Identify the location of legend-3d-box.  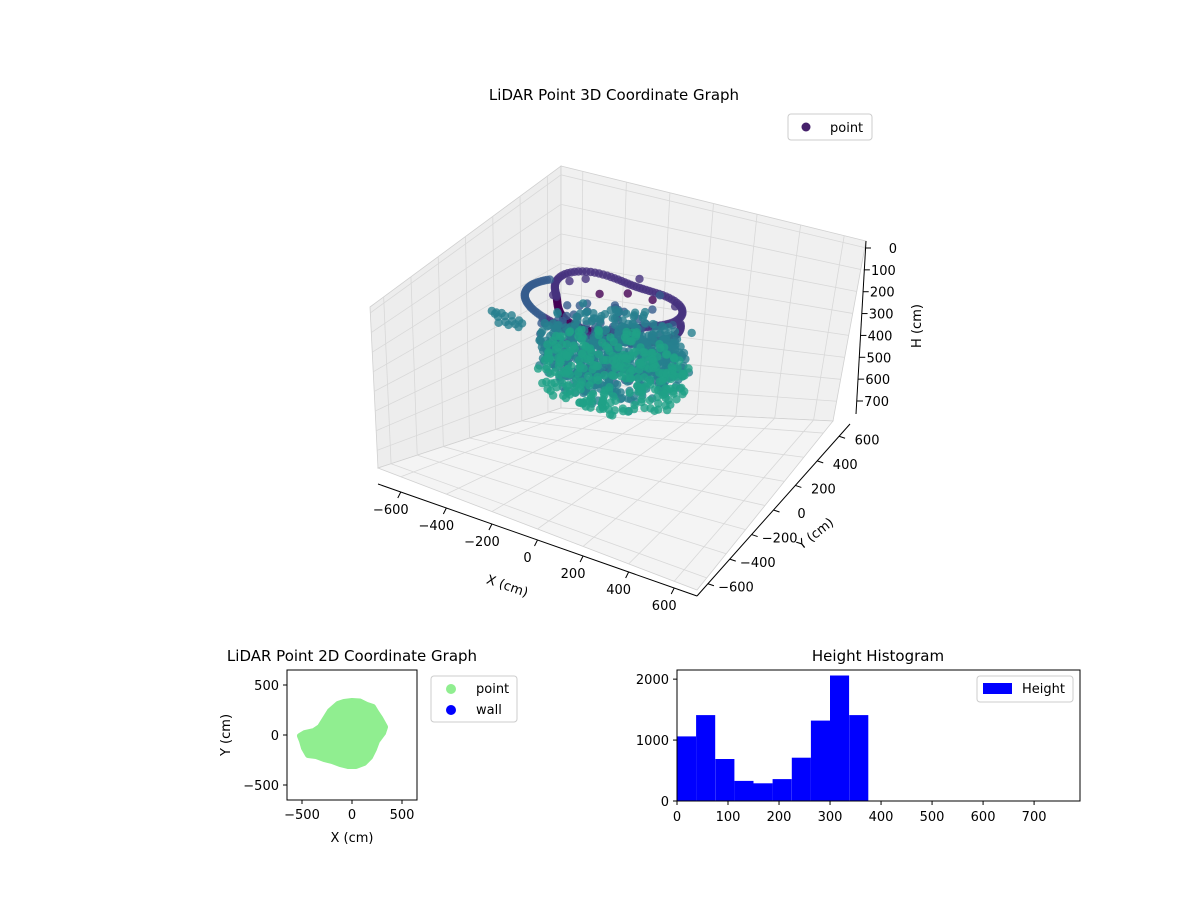
(830, 127).